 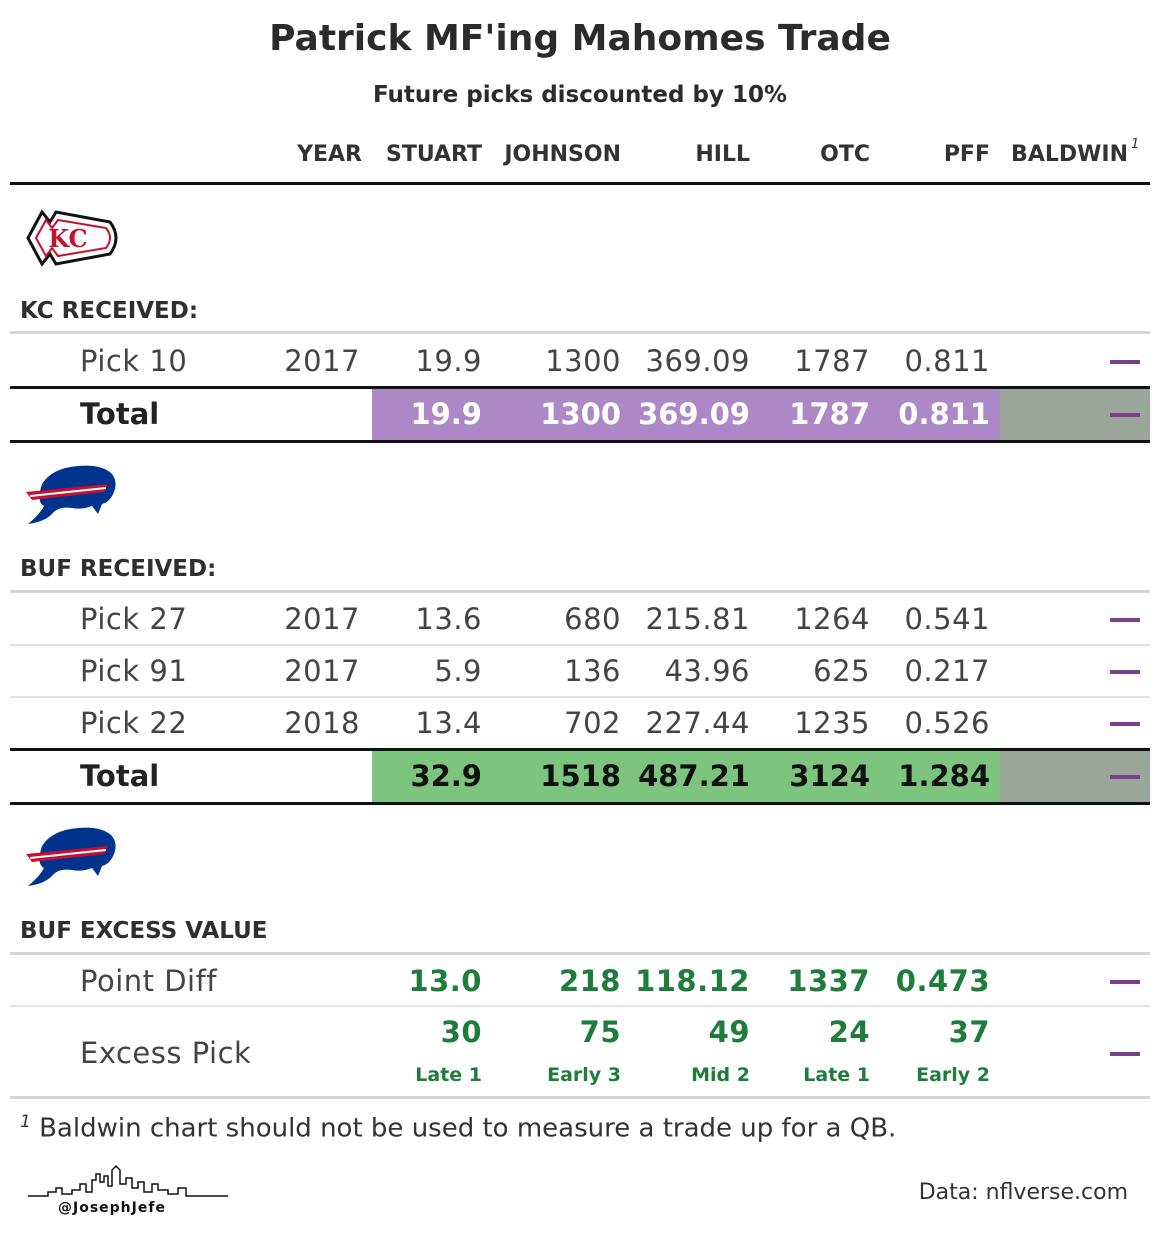 I want to click on buf-total-highlight, so click(x=686, y=776).